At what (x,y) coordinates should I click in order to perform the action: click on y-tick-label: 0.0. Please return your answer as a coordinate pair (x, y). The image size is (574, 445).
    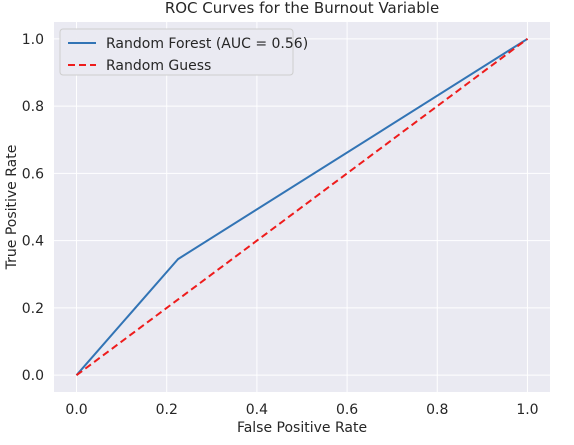
    Looking at the image, I should click on (33, 376).